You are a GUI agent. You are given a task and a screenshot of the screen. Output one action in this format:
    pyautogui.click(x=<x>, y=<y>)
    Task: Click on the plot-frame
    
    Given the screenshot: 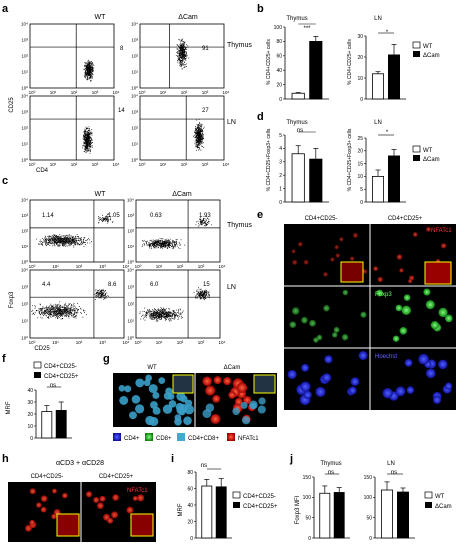 What is the action you would take?
    pyautogui.click(x=182, y=128)
    